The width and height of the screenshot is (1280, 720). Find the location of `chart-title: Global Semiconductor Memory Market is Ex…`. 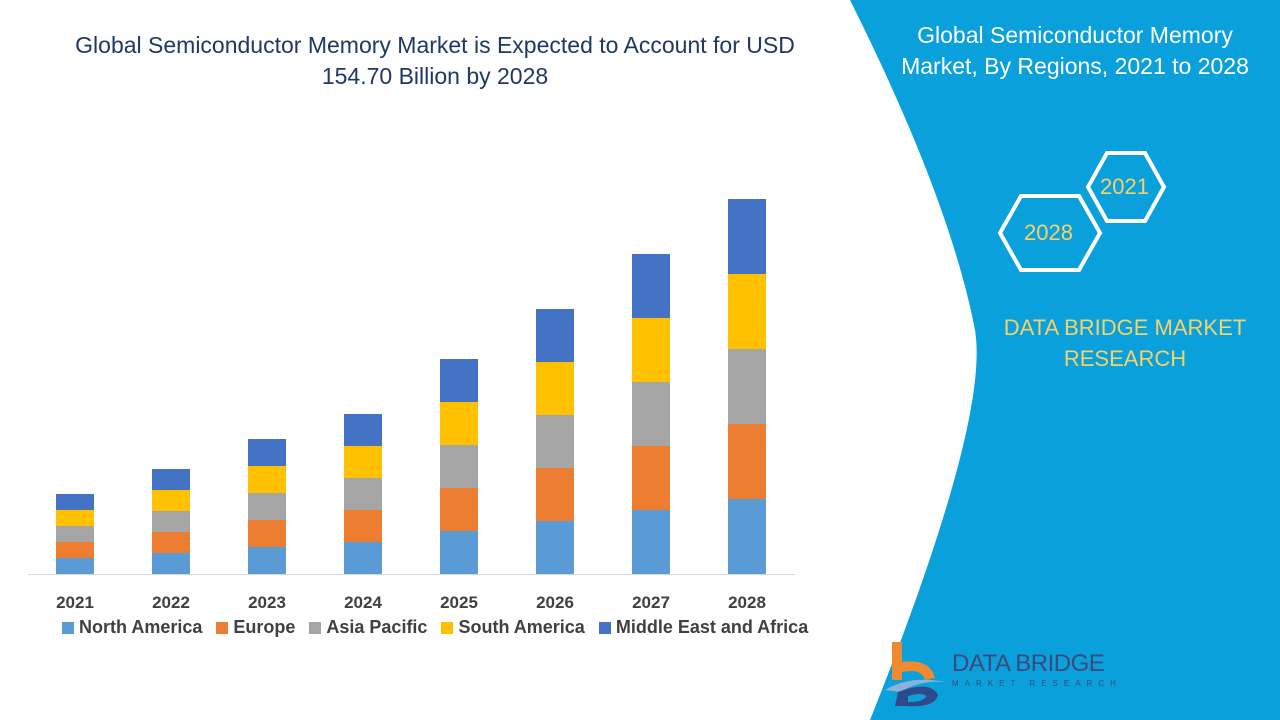

chart-title: Global Semiconductor Memory Market is Ex… is located at coordinates (435, 60).